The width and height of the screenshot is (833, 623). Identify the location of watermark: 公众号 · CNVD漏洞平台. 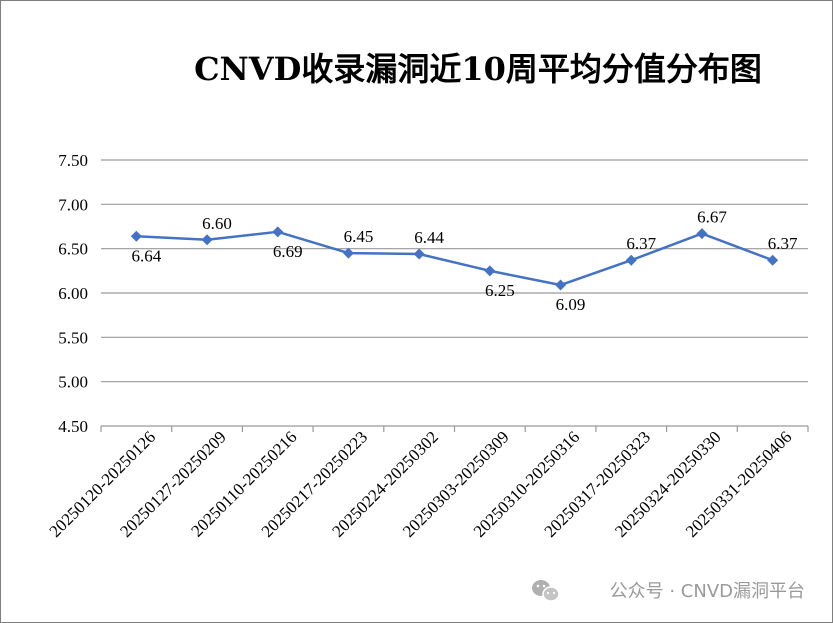
(668, 591).